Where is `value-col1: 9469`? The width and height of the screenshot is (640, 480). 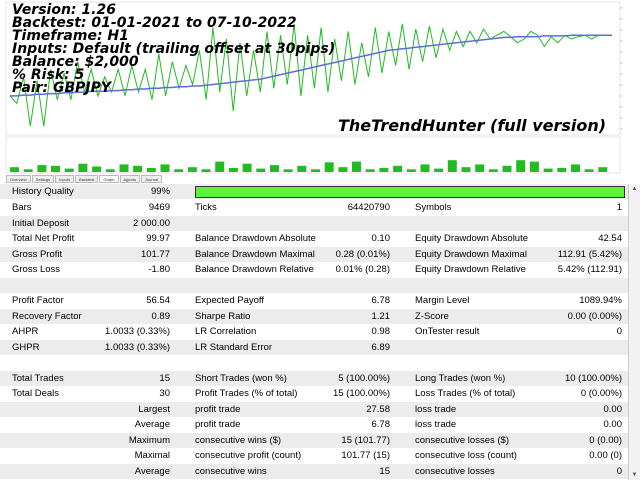 value-col1: 9469 is located at coordinates (159, 207).